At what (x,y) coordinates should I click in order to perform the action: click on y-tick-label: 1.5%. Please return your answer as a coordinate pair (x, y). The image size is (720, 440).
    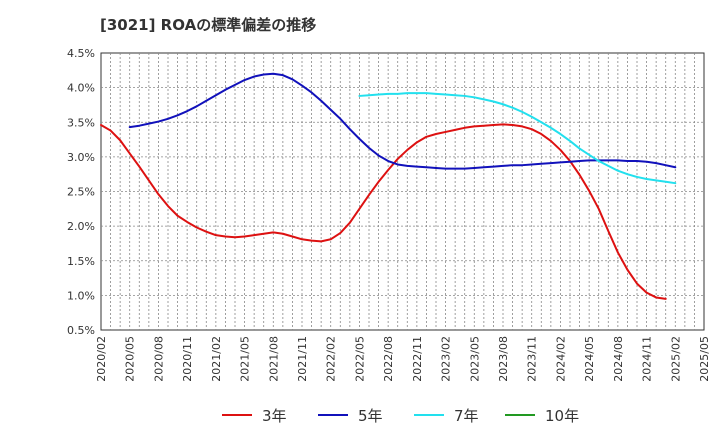
    Looking at the image, I should click on (81, 261).